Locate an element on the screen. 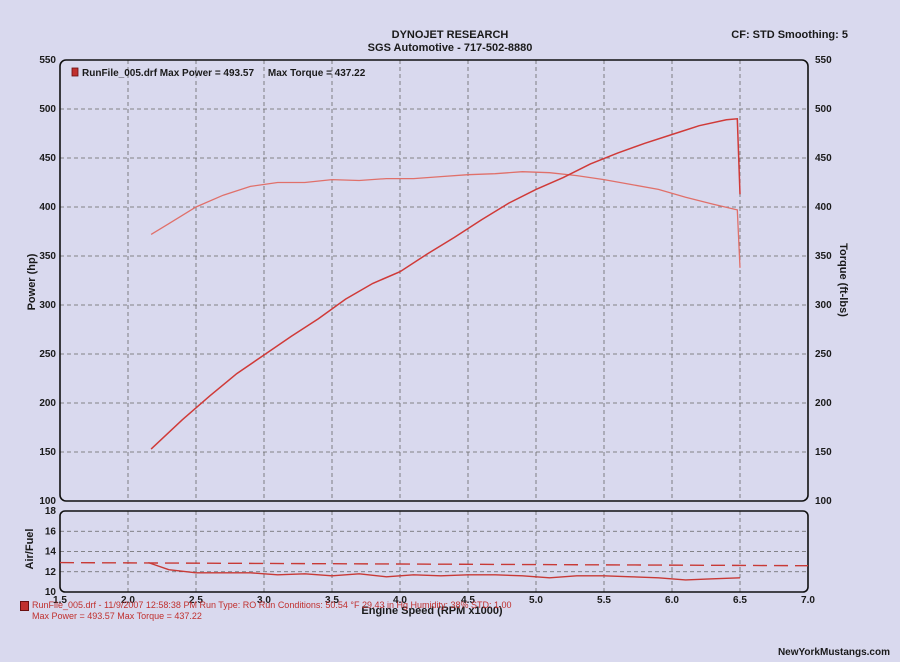 This screenshot has height=662, width=900. x-tick-label: 6.0 is located at coordinates (672, 600).